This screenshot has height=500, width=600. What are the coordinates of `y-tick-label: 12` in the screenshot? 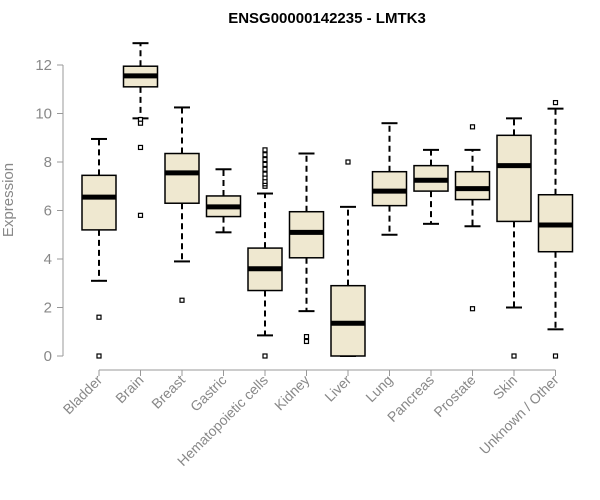 It's located at (43, 65).